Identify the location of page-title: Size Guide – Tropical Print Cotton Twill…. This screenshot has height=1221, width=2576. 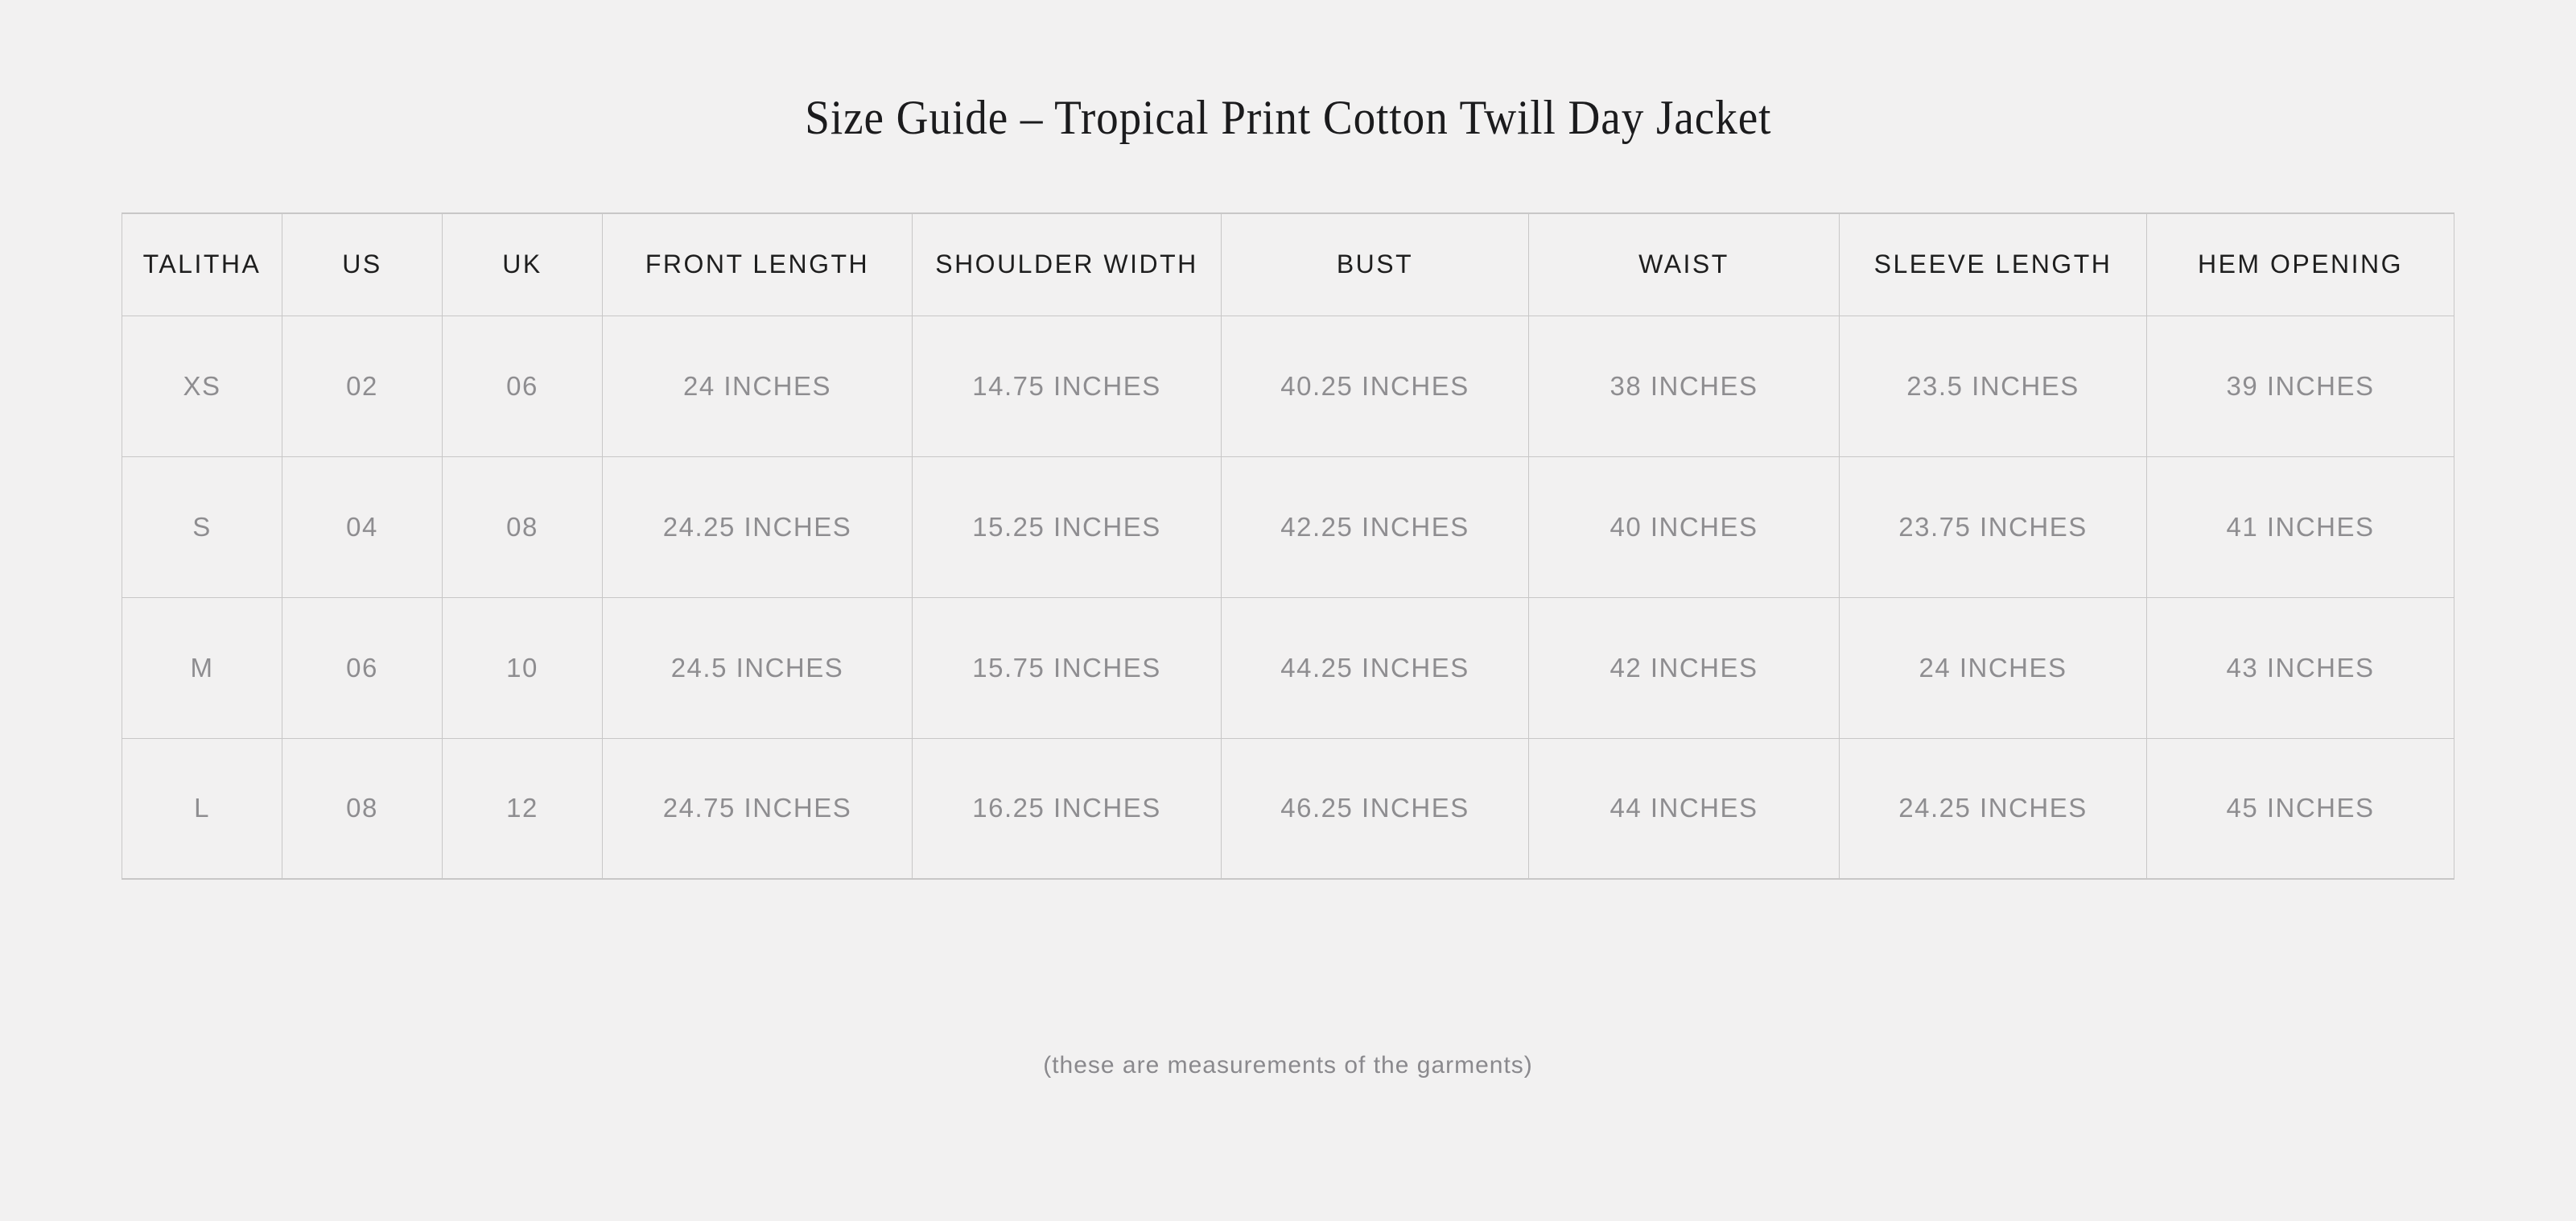
(1288, 118).